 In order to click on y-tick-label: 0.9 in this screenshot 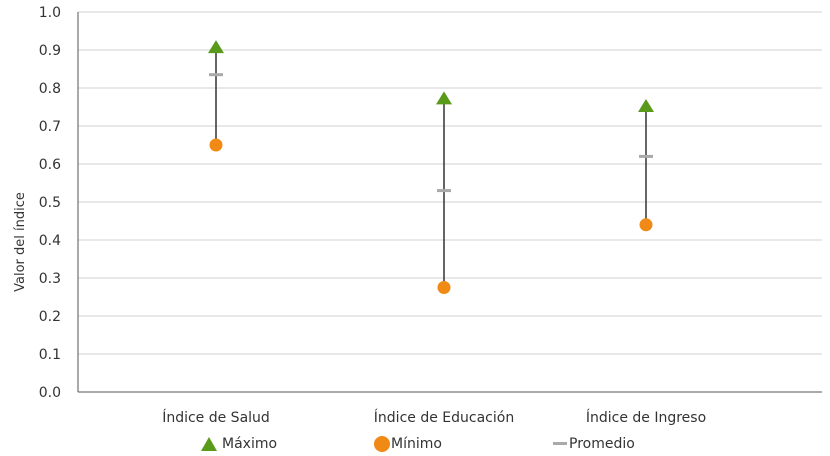, I will do `click(50, 51)`.